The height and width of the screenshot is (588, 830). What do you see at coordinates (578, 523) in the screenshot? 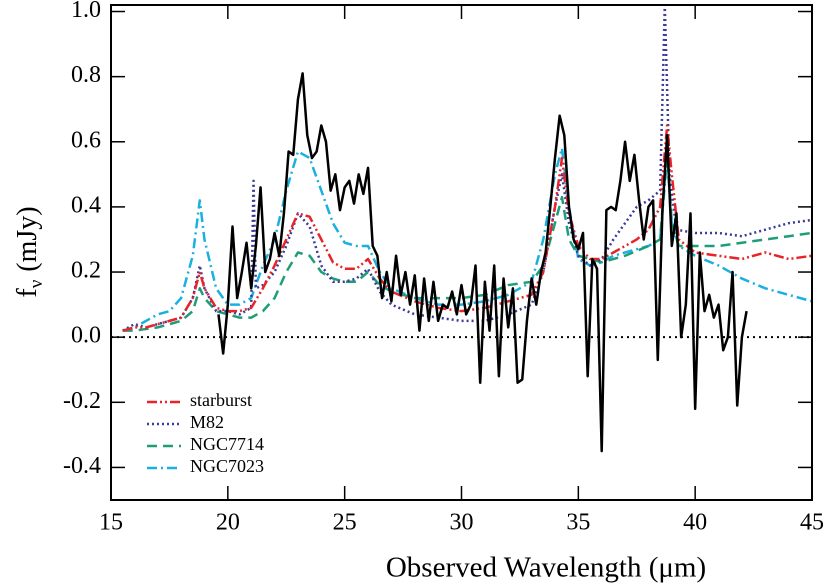
I see `x-tick-label: 35` at bounding box center [578, 523].